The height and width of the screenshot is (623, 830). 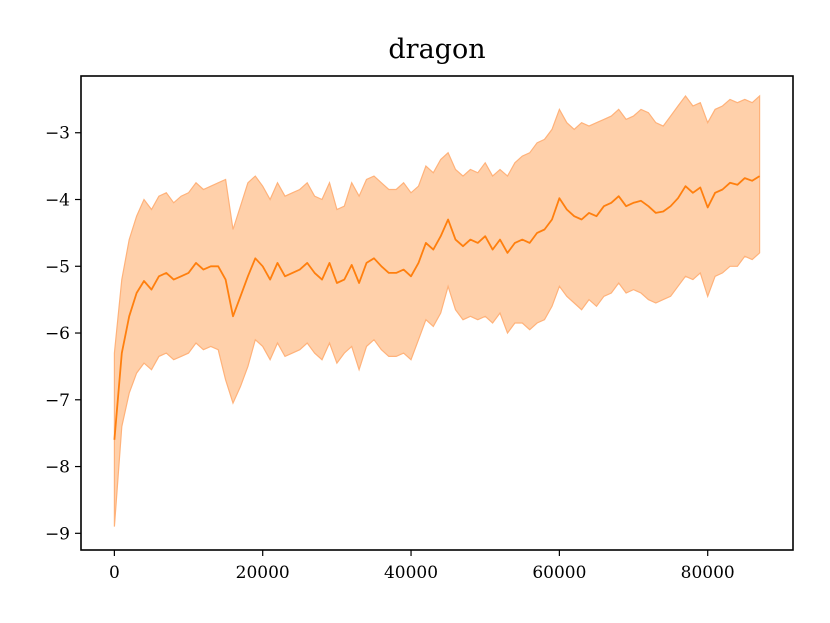 What do you see at coordinates (263, 573) in the screenshot?
I see `x-tick-label: 20000` at bounding box center [263, 573].